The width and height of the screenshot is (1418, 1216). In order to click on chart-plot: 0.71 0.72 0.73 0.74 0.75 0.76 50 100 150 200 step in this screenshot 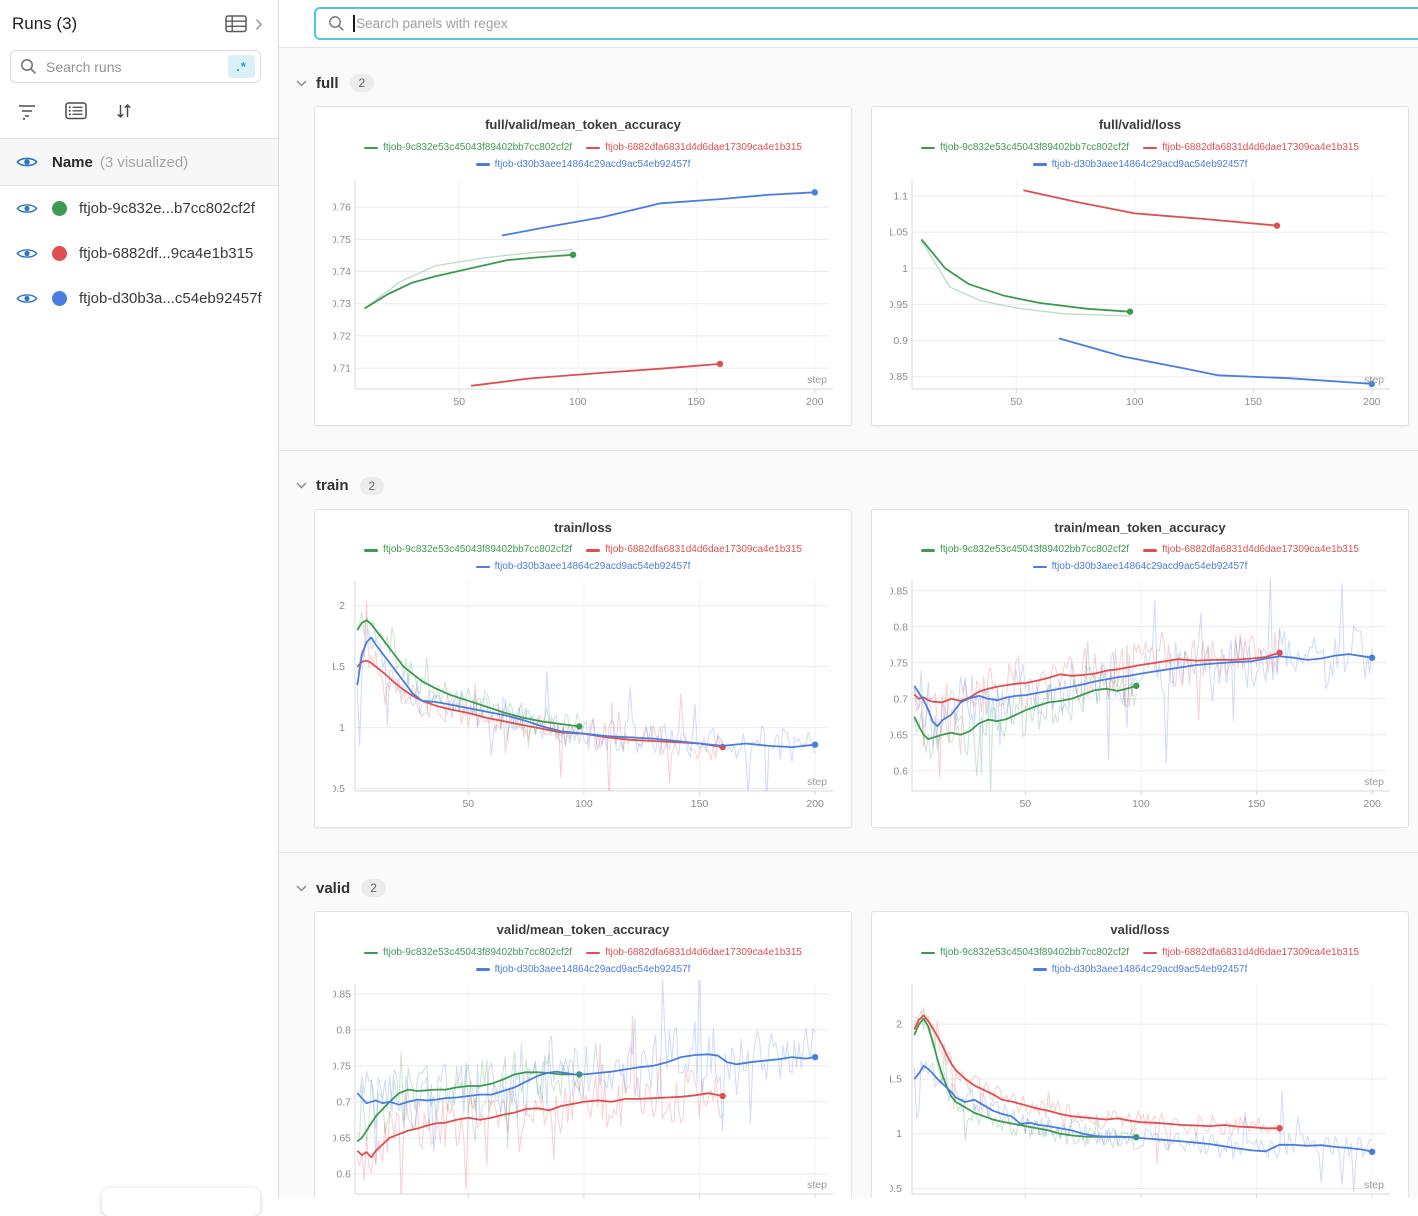, I will do `click(583, 297)`.